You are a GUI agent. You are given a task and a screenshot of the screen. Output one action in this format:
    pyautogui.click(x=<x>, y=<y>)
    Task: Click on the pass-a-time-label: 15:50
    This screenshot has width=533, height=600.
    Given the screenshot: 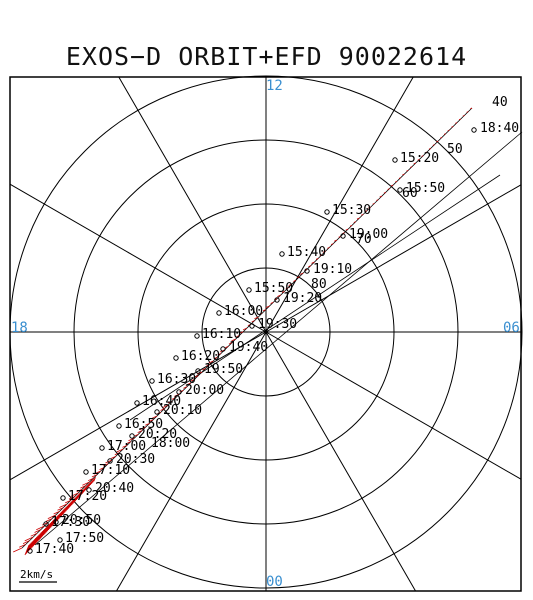 What is the action you would take?
    pyautogui.click(x=273, y=288)
    